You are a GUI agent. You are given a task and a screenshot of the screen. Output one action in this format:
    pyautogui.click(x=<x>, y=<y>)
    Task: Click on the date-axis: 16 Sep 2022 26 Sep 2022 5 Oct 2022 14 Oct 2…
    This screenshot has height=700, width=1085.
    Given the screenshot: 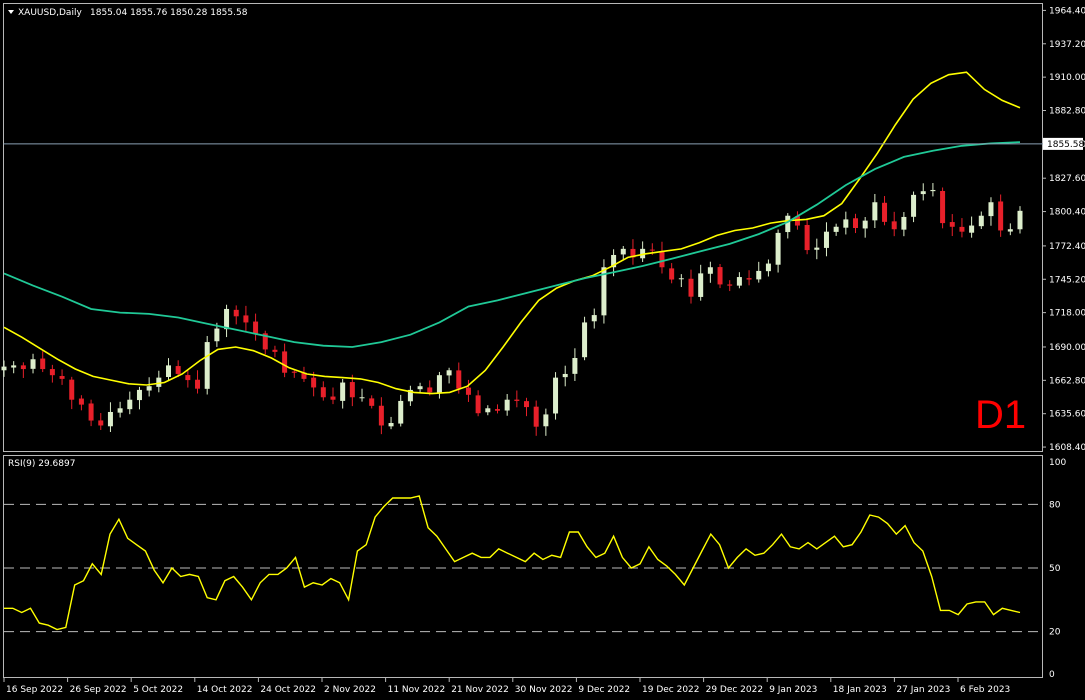 What is the action you would take?
    pyautogui.click(x=506, y=686)
    